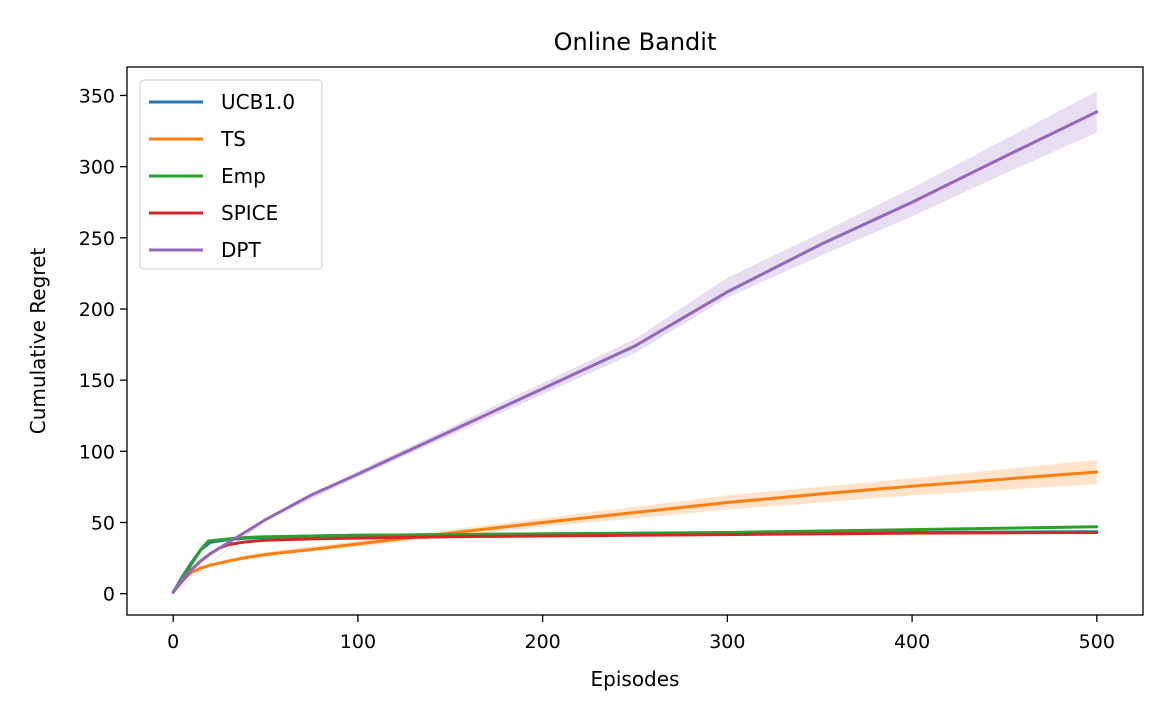 Image resolution: width=1170 pixels, height=720 pixels. Describe the element at coordinates (641, 634) in the screenshot. I see `x-axis-ticks: 0 100 200 300 400 500` at that location.